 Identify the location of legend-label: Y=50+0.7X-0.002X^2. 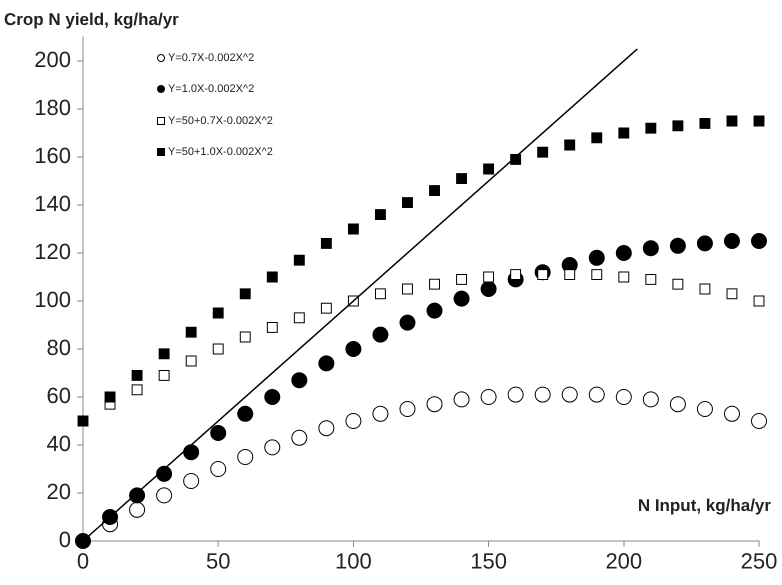
(220, 121).